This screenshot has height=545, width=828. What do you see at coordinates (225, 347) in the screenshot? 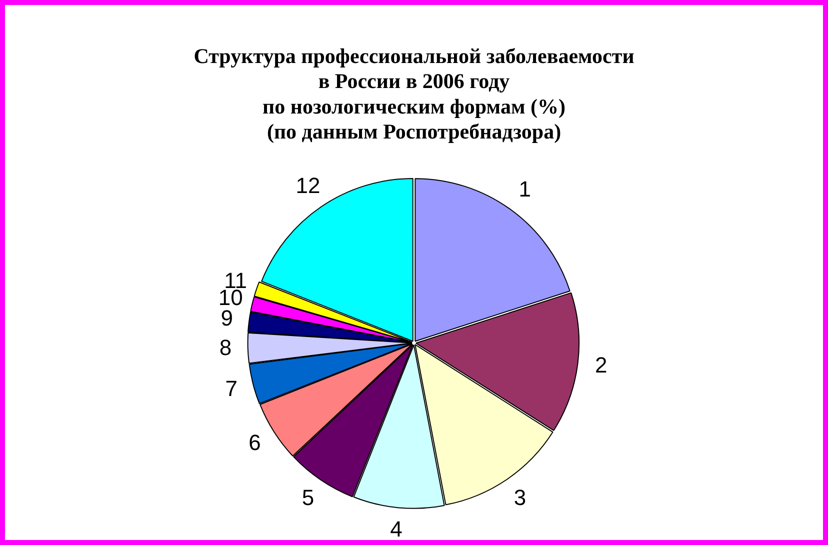
I see `slice-label: 8` at bounding box center [225, 347].